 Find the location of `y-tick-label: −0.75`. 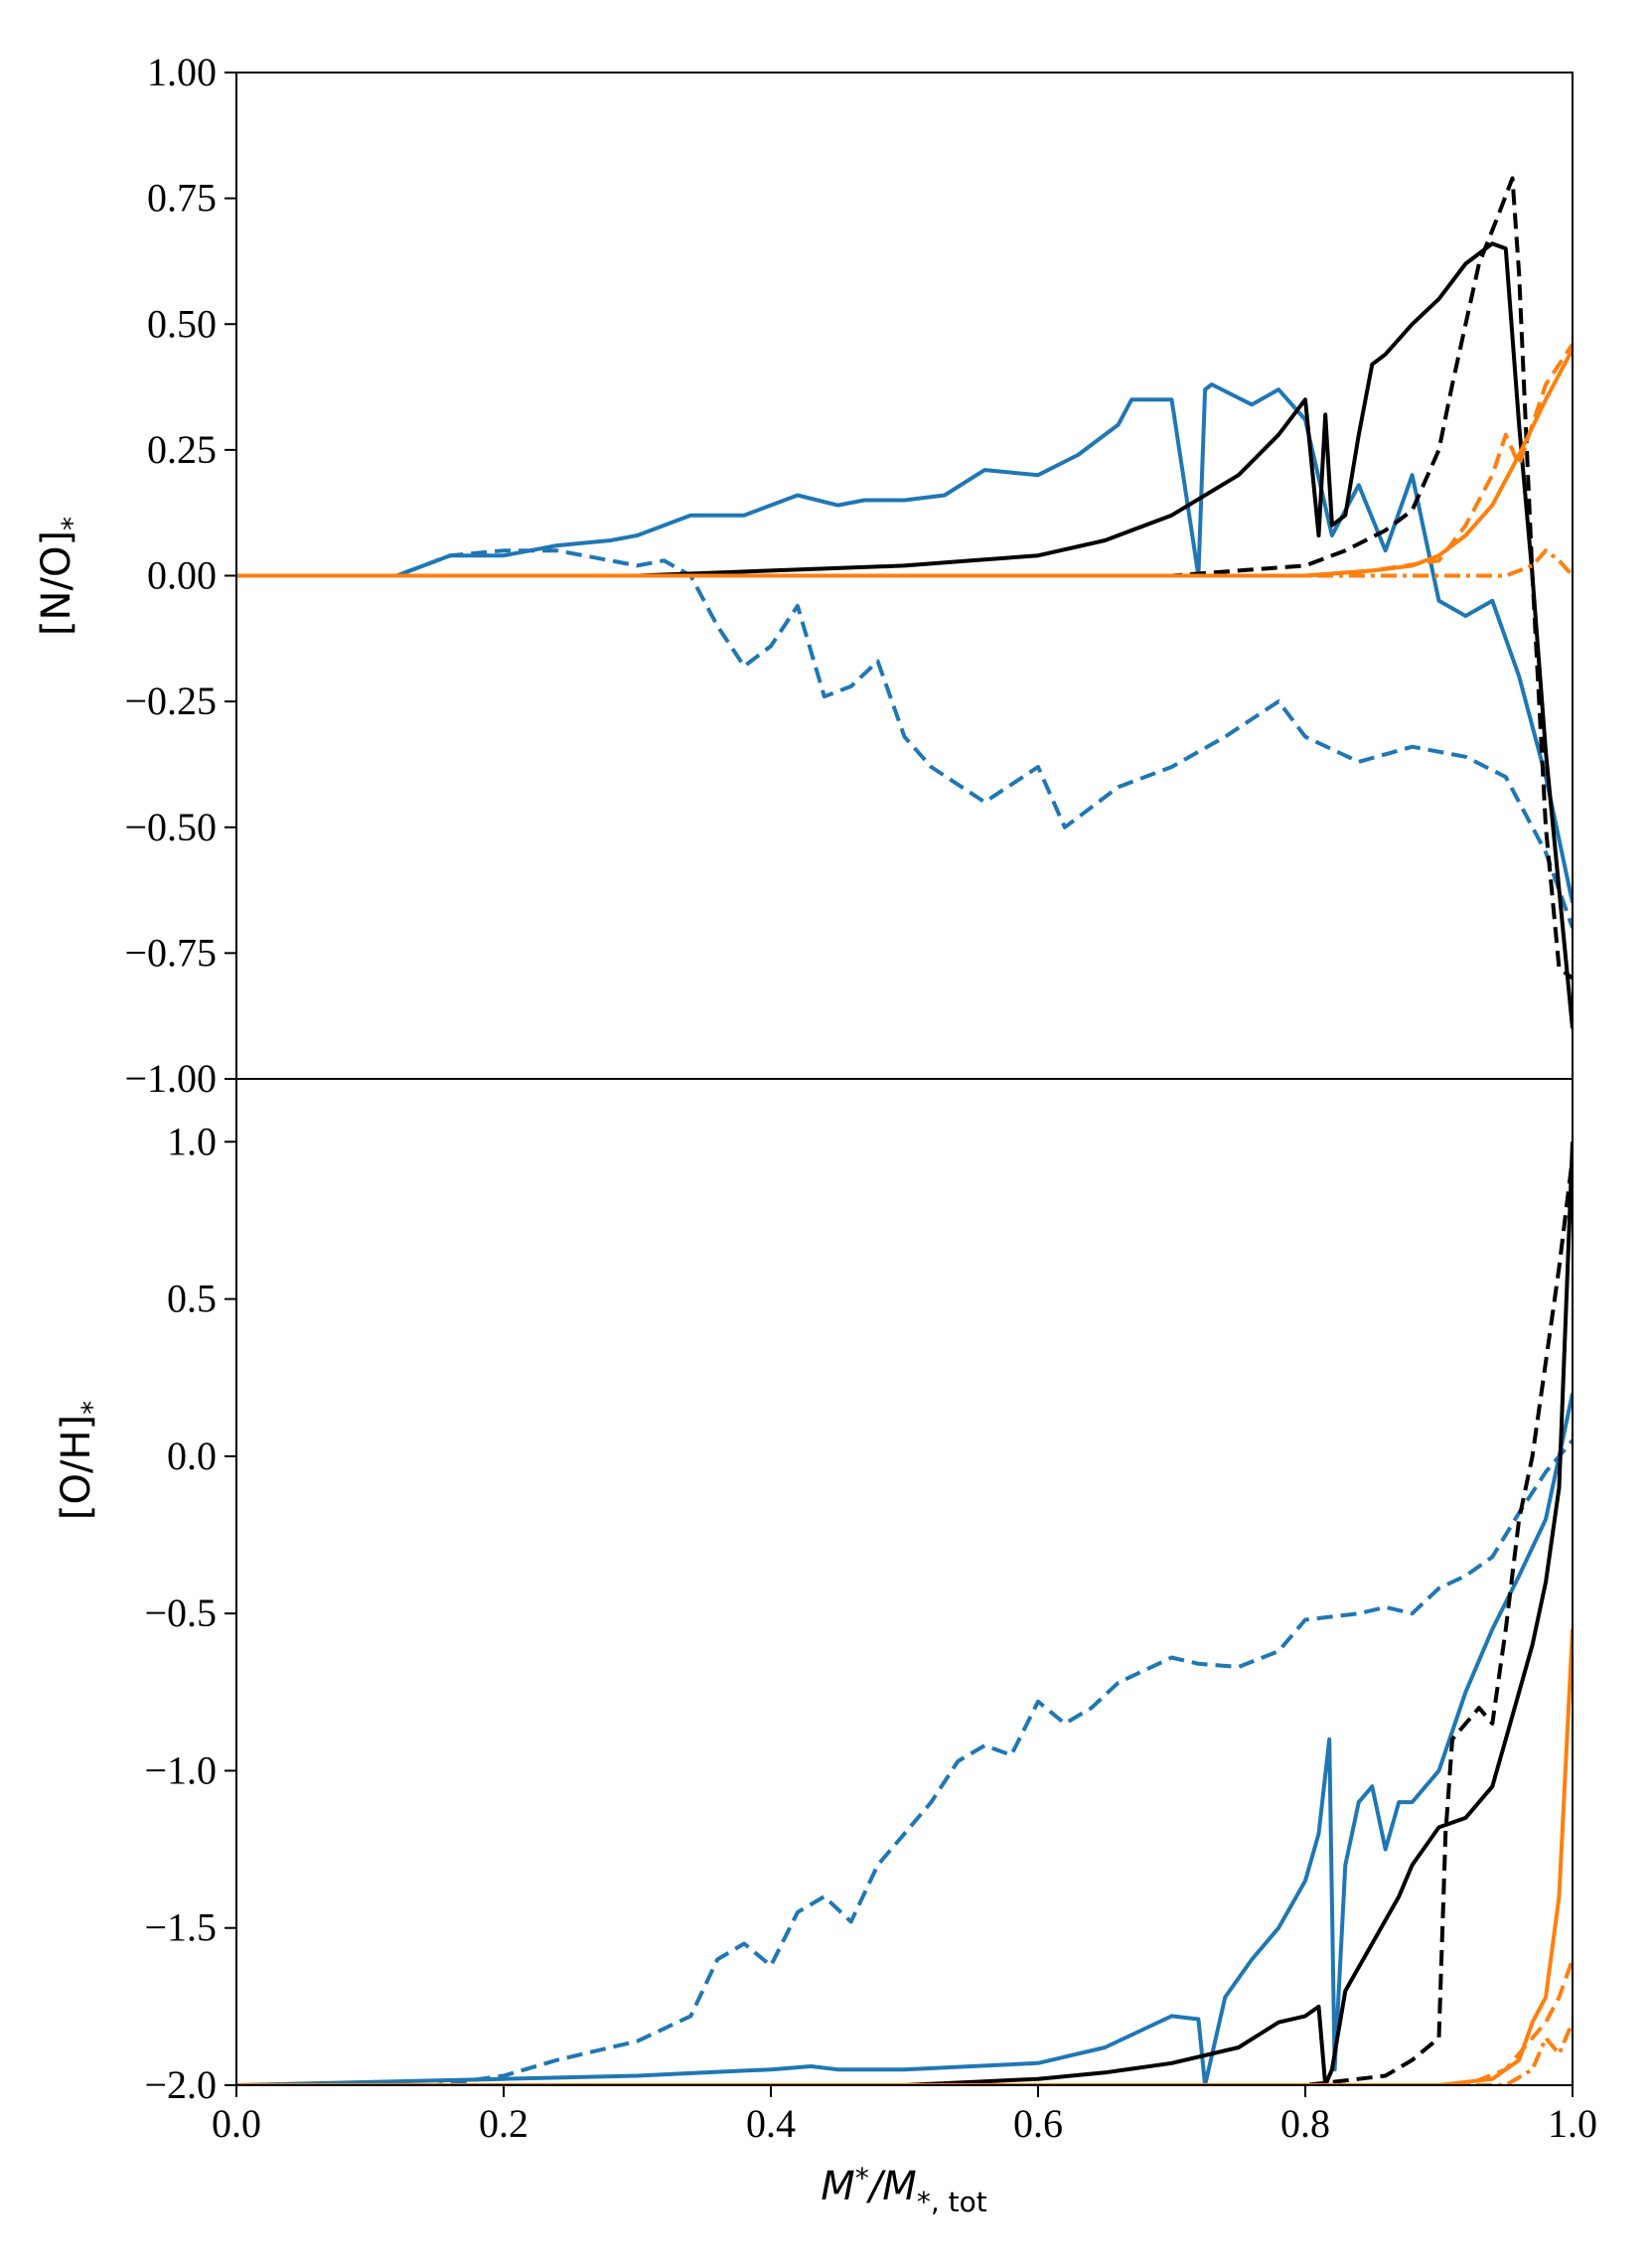

y-tick-label: −0.75 is located at coordinates (170, 952).